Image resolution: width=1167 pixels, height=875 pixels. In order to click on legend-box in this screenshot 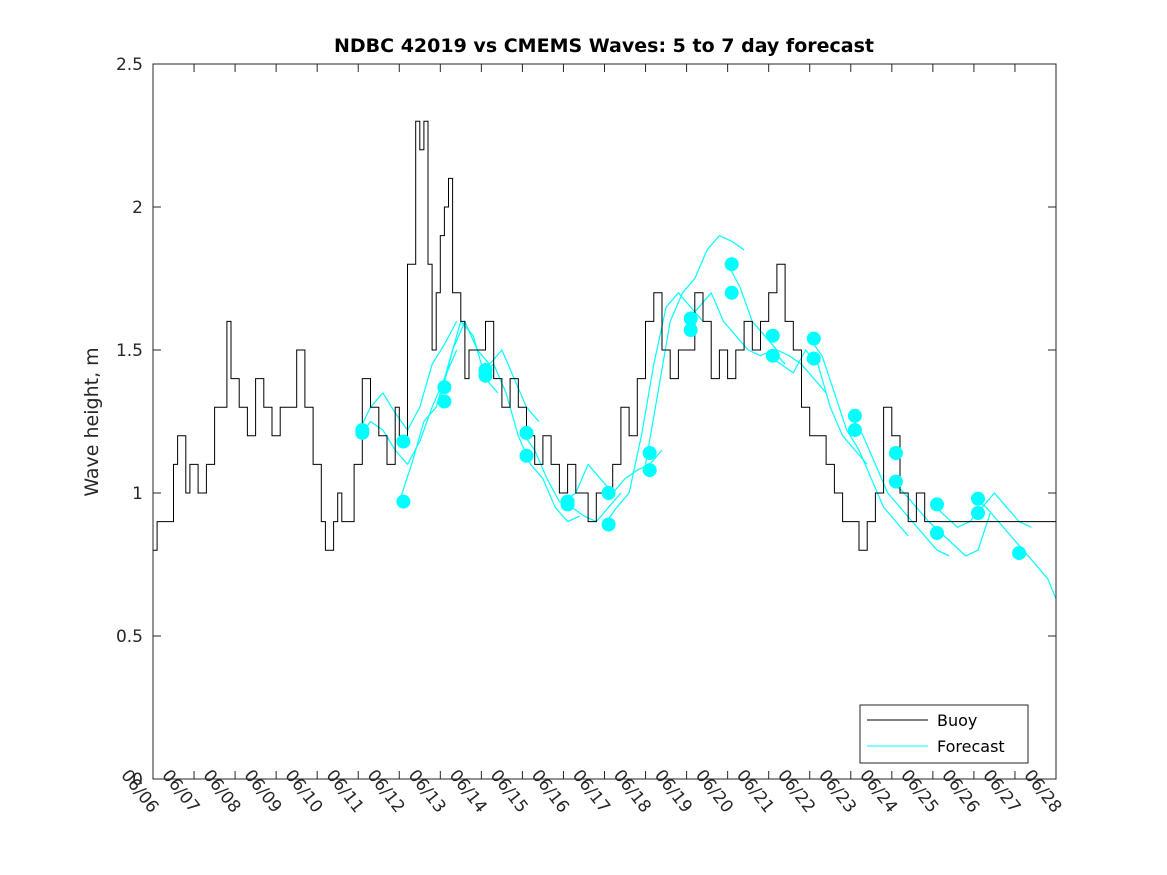, I will do `click(944, 734)`.